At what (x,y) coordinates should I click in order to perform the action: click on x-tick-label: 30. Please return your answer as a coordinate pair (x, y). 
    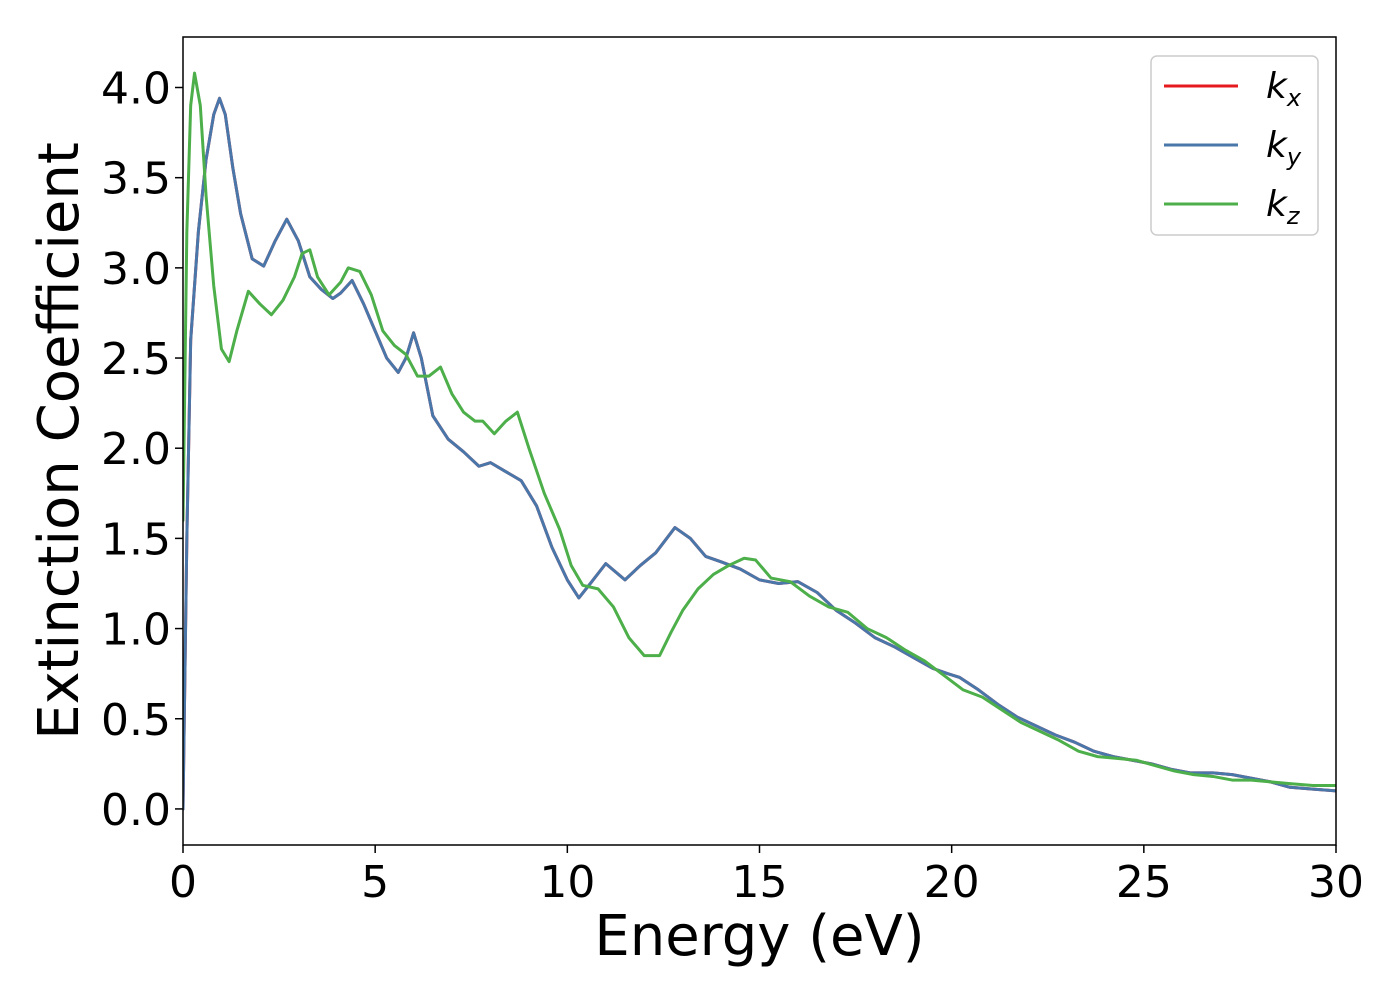
    Looking at the image, I should click on (1336, 882).